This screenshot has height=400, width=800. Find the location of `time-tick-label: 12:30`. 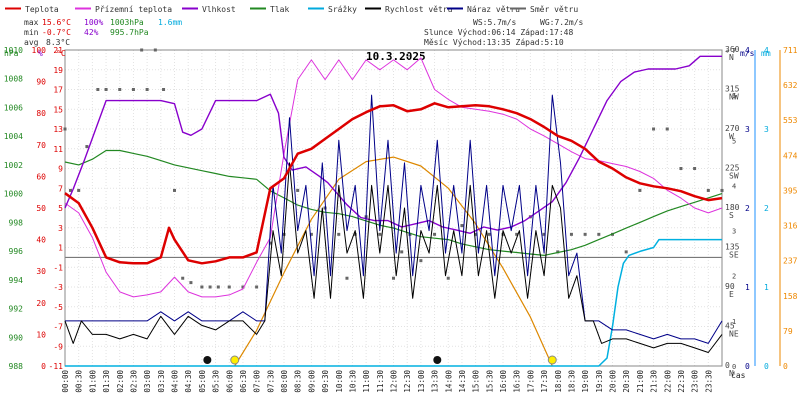

time-tick-label: 12:30 is located at coordinates (407, 381).